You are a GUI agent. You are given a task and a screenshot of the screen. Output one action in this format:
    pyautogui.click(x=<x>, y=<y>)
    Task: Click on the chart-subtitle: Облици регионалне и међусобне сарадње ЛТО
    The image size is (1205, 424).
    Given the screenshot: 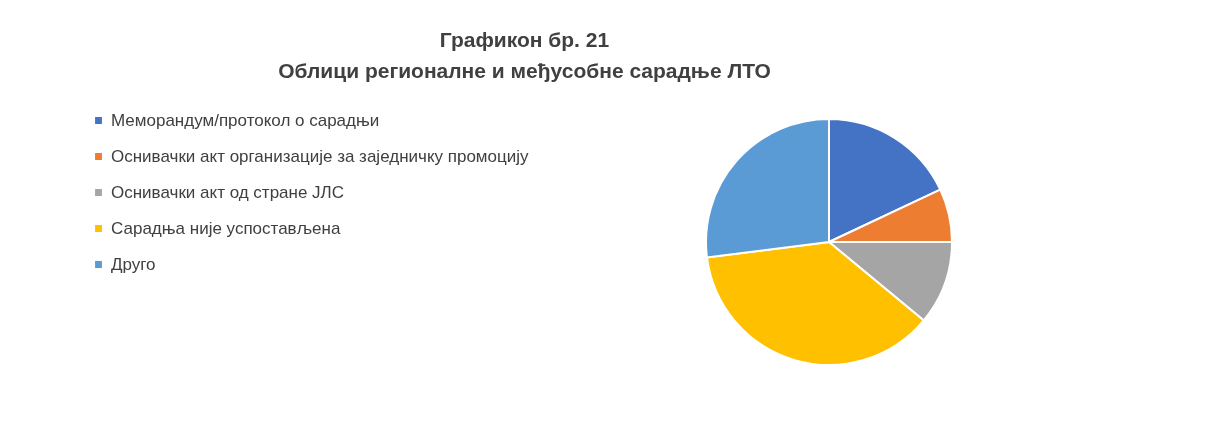 What is the action you would take?
    pyautogui.click(x=524, y=70)
    